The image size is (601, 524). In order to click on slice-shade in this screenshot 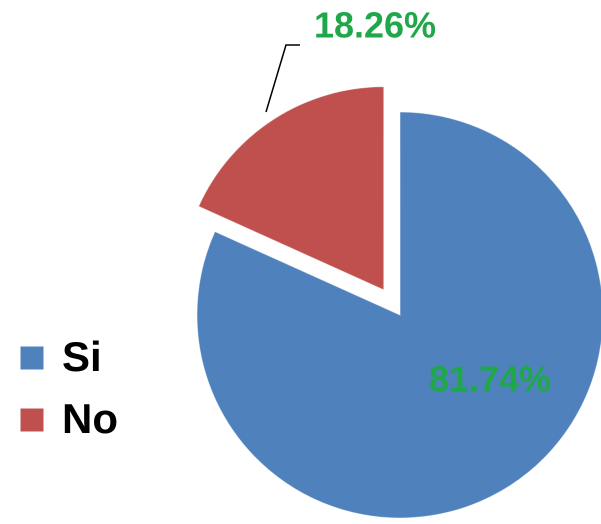, I will do `click(291, 188)`.